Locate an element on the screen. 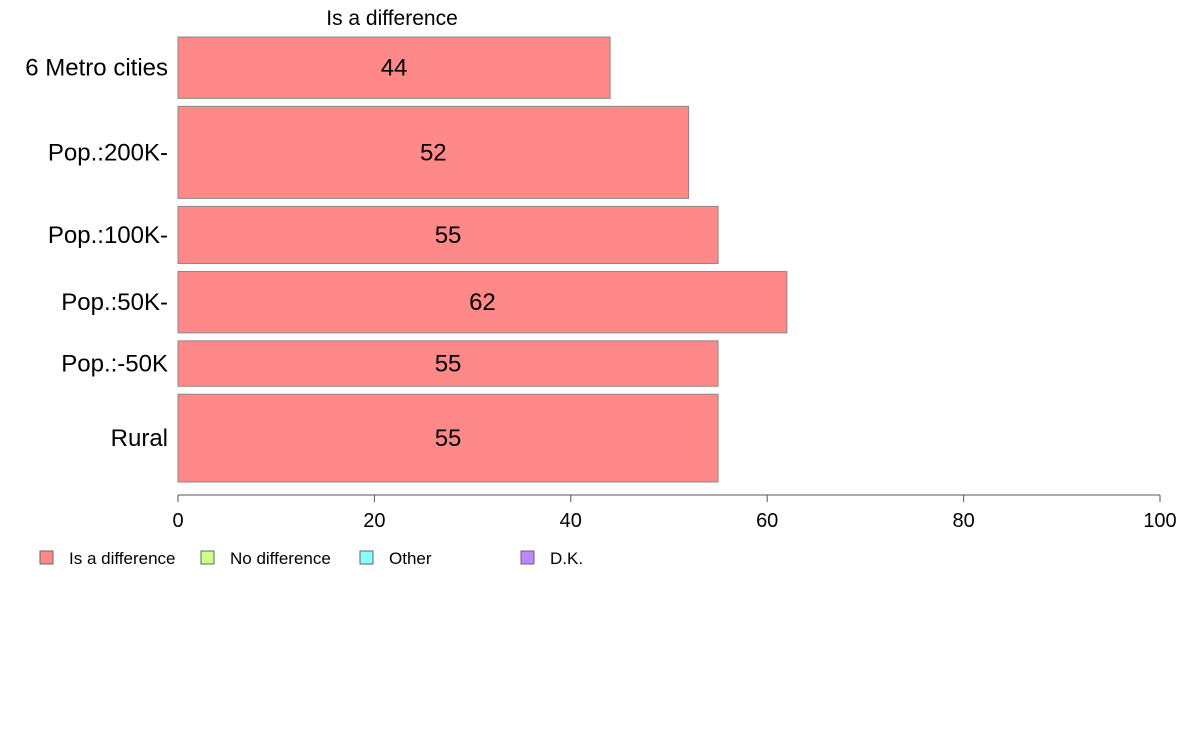 This screenshot has height=736, width=1188. x-tick-label: 0 is located at coordinates (177, 521).